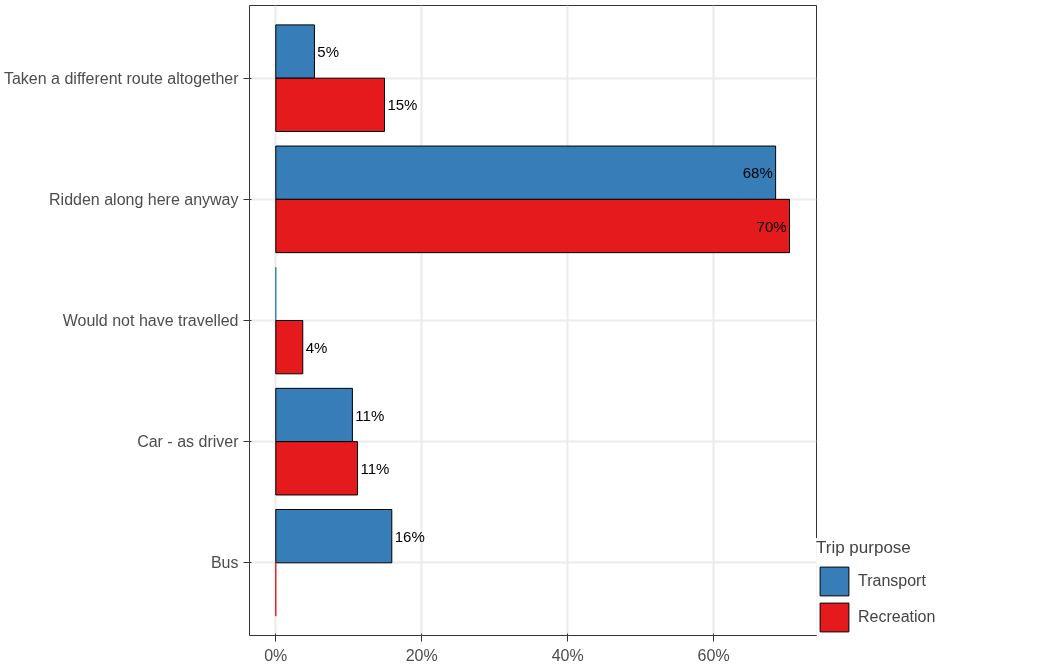 This screenshot has width=1061, height=671. Describe the element at coordinates (757, 173) in the screenshot. I see `data-label: 68%` at that location.